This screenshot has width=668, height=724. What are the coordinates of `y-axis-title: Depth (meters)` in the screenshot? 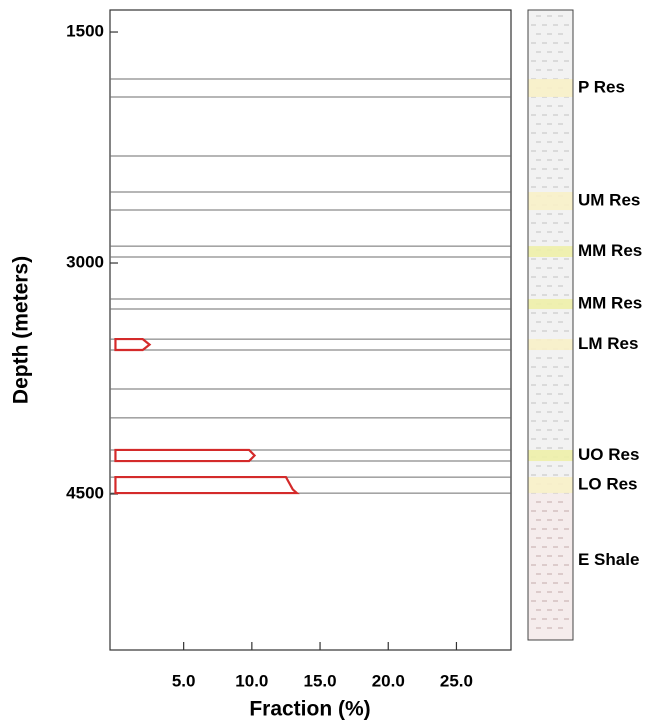 It's located at (21, 330).